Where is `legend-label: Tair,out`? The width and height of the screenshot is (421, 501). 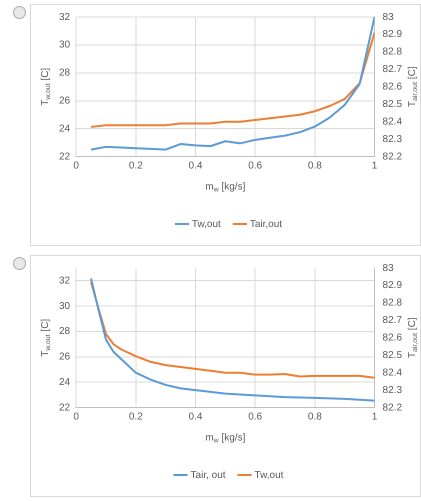
legend-label: Tair,out is located at coordinates (266, 224).